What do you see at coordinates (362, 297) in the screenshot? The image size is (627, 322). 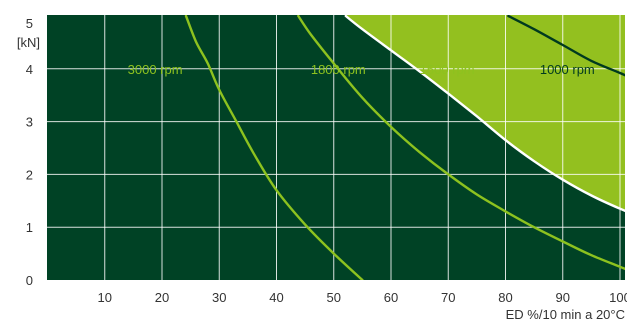 I see `x-tick-labels: 10 20 30 40 50 60 70 80 90 100` at bounding box center [362, 297].